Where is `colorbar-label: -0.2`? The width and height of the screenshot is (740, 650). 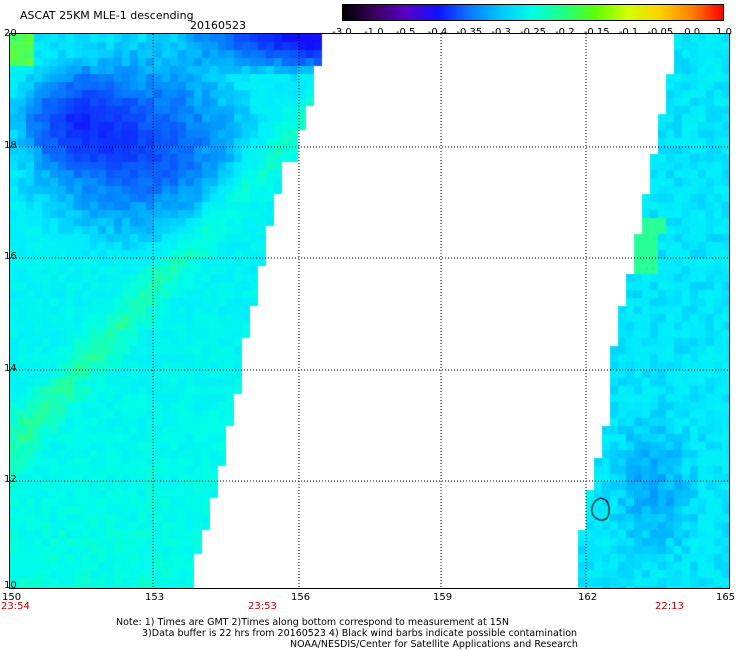
colorbar-label: -0.2 is located at coordinates (565, 33).